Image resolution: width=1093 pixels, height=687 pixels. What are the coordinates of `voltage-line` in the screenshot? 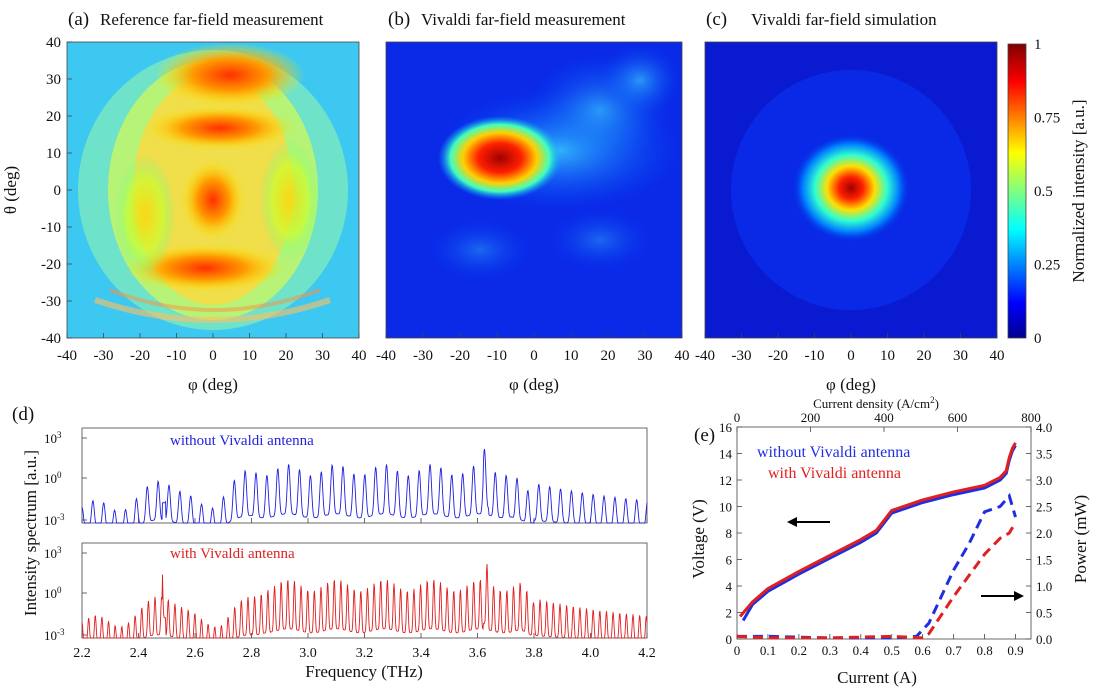 It's located at (877, 530).